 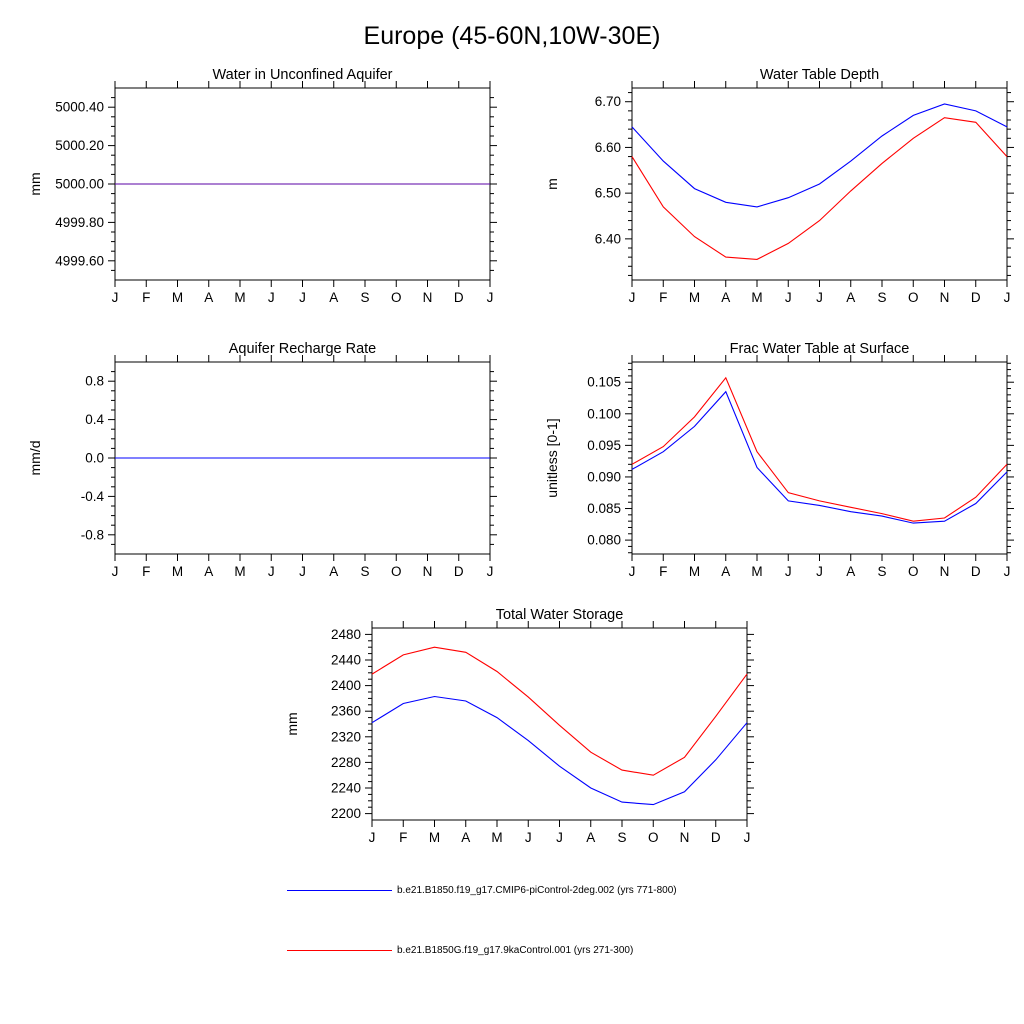 I want to click on y-tick-label: 0.090, so click(x=604, y=476).